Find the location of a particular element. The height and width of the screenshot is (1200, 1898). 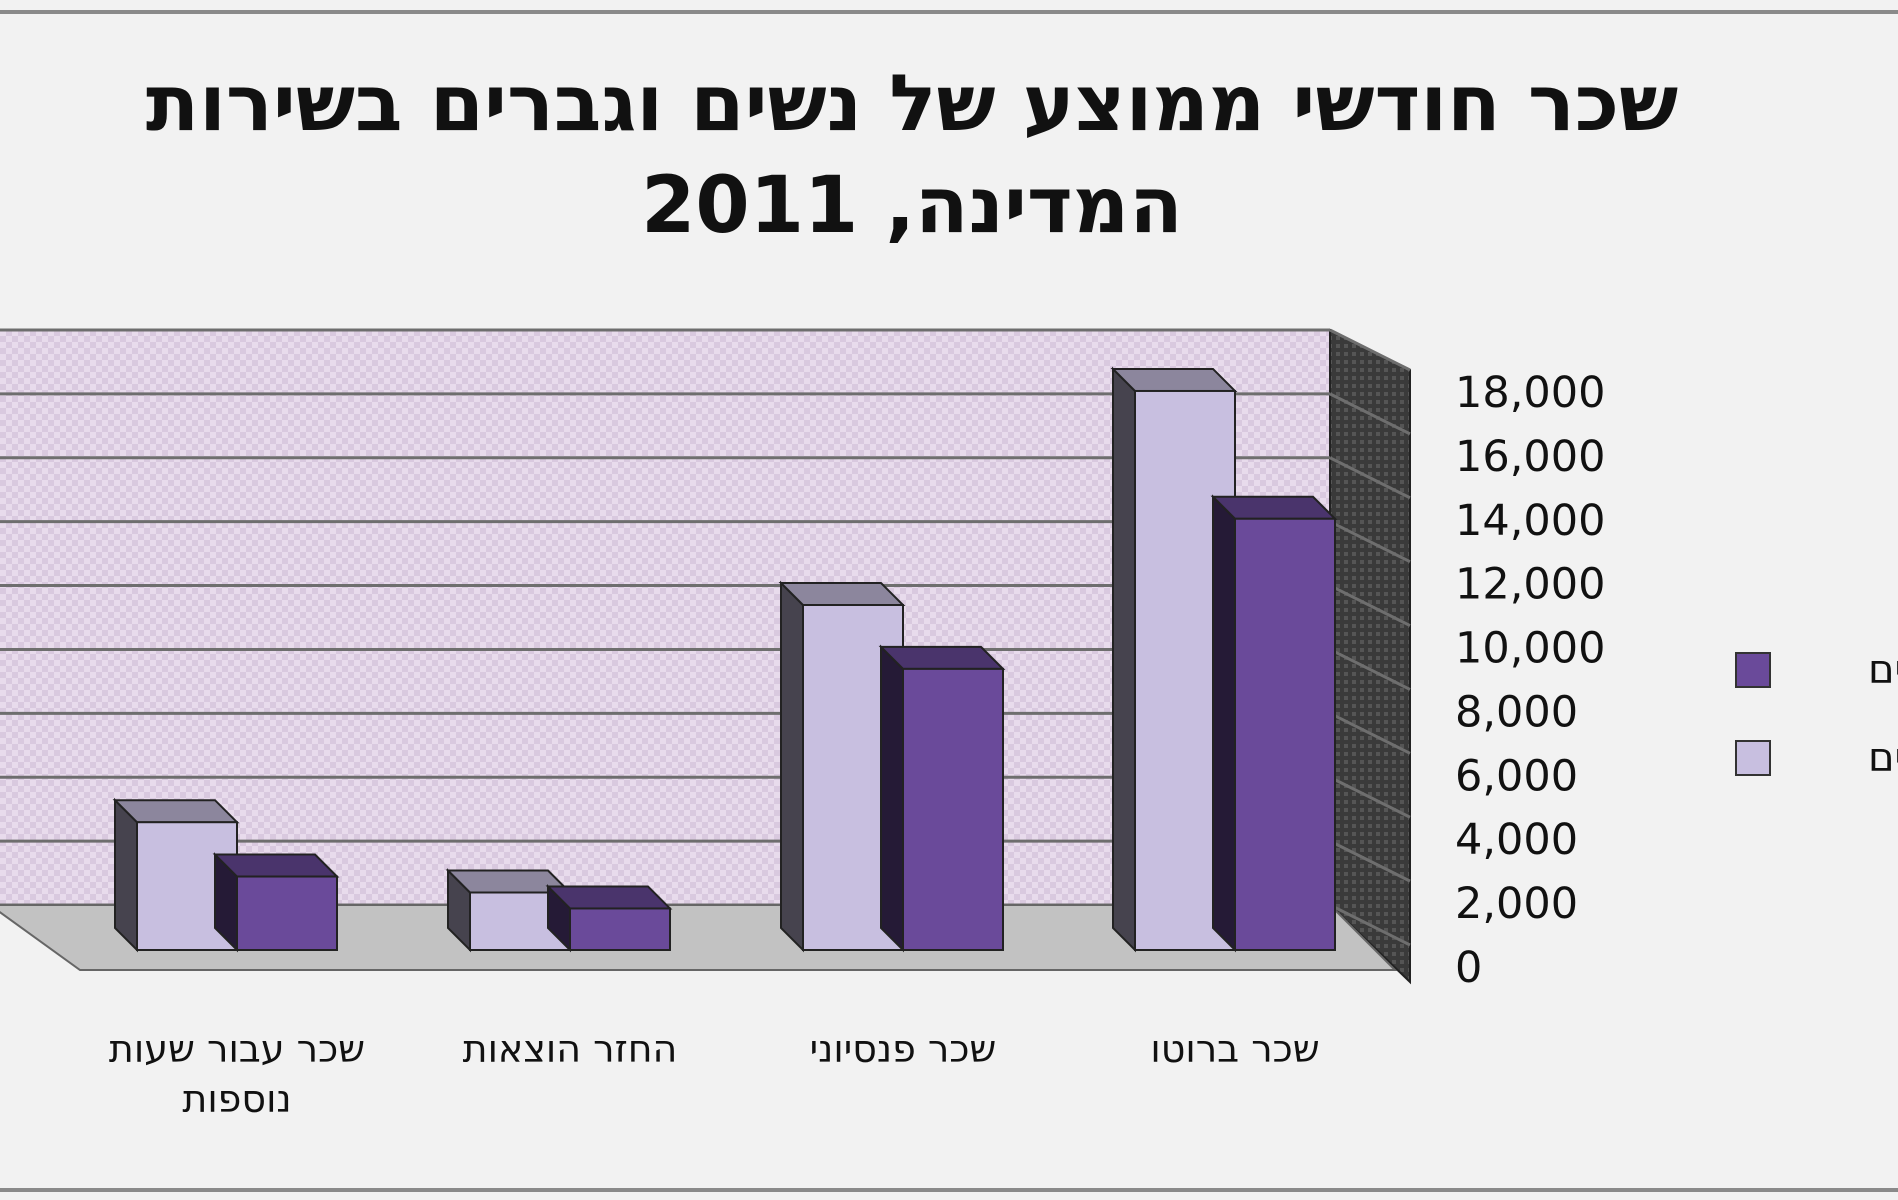

y-tick-label: 4,000 is located at coordinates (1516, 840).